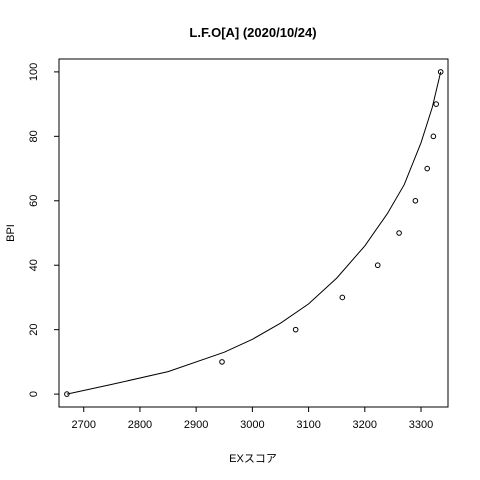  What do you see at coordinates (11, 233) in the screenshot?
I see `y-axis-label: BPI` at bounding box center [11, 233].